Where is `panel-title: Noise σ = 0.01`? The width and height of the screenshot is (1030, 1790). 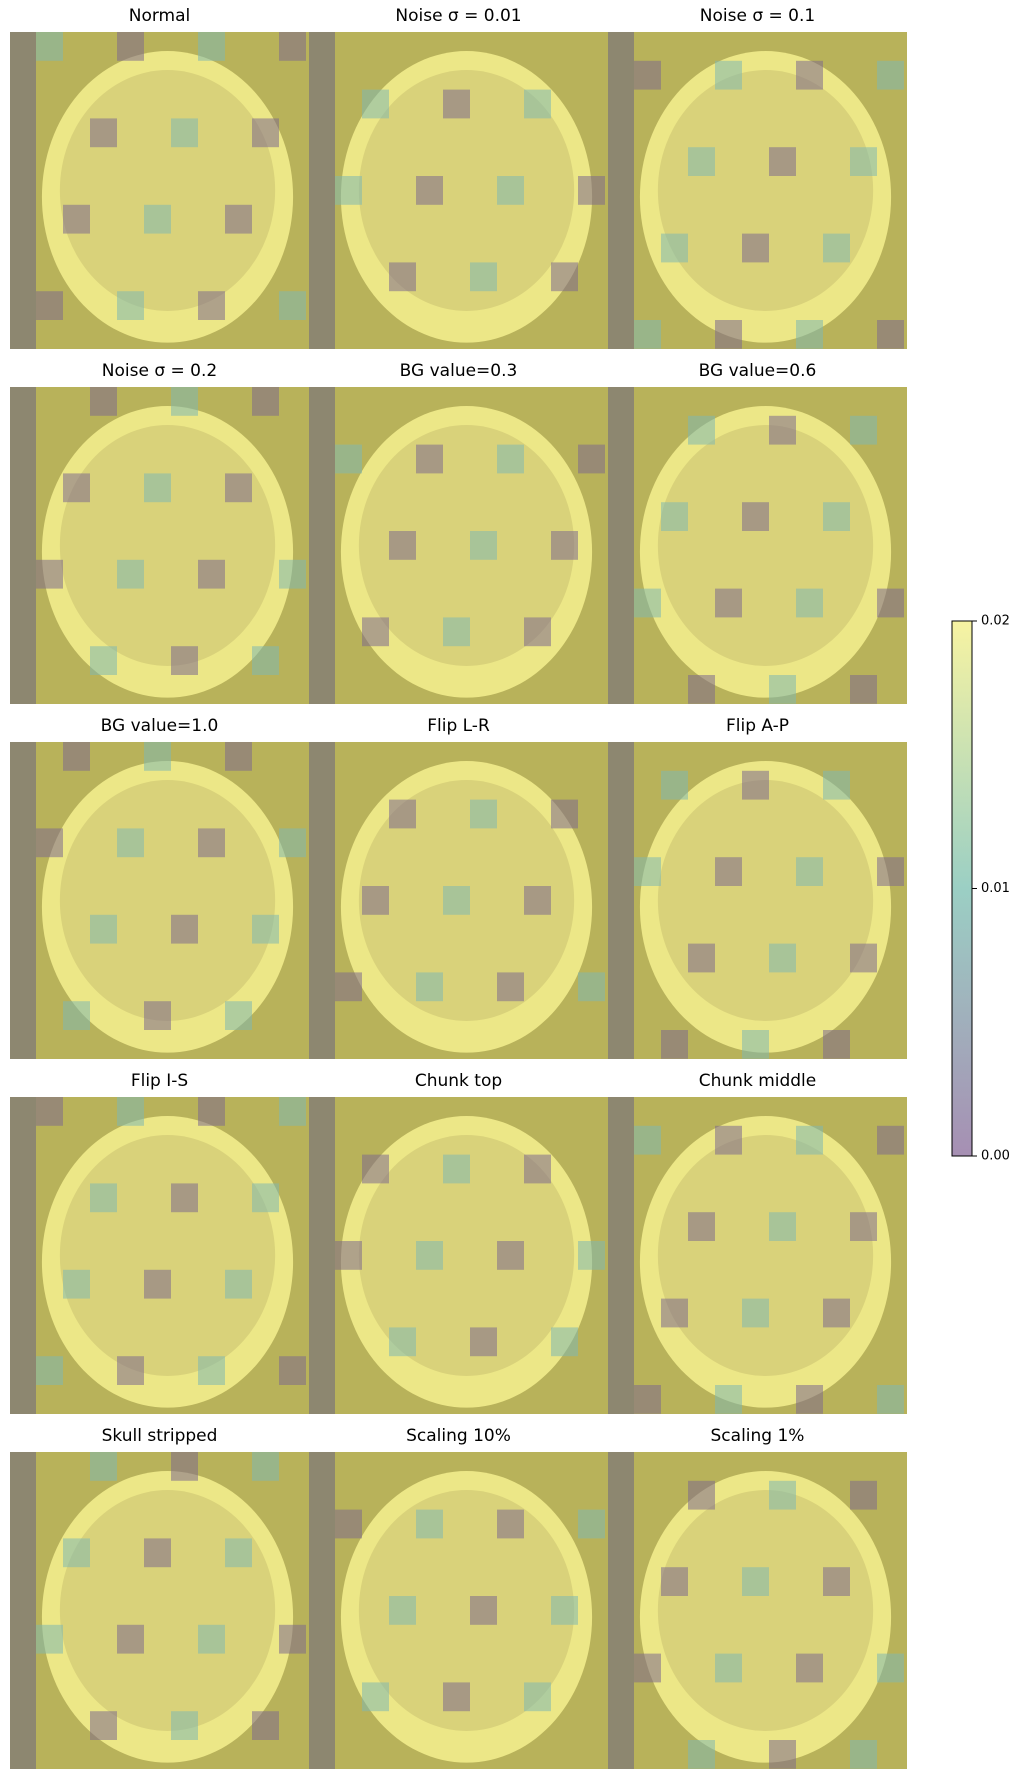
panel-title: Noise σ = 0.01 is located at coordinates (458, 16).